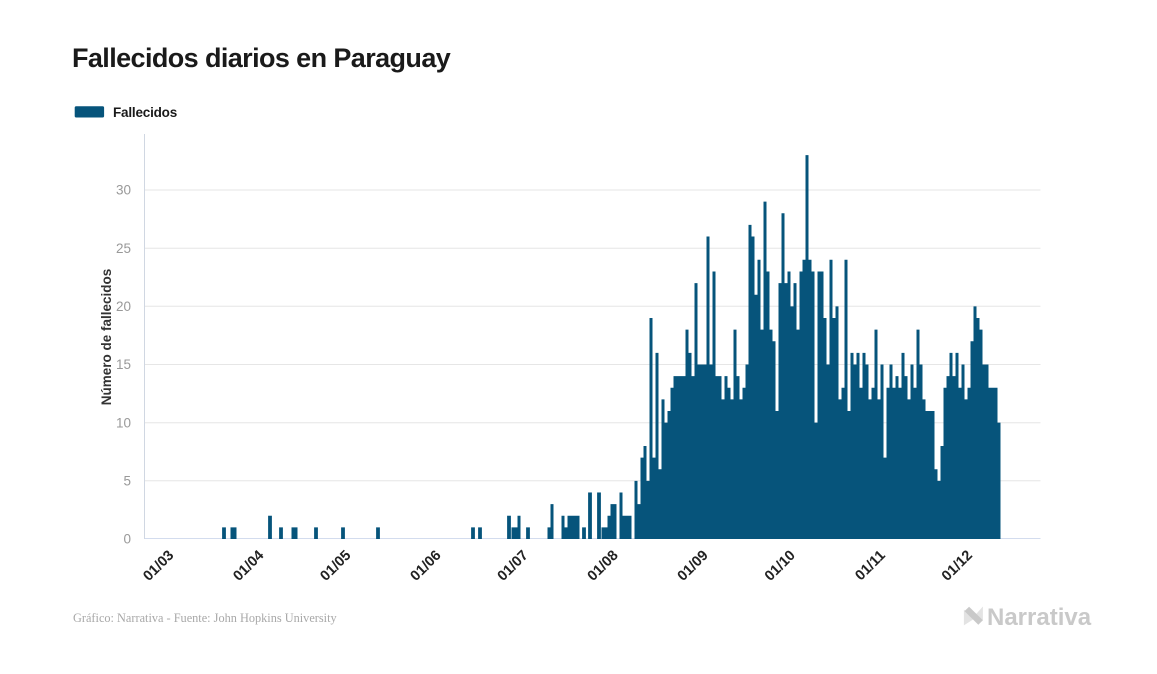 Image resolution: width=1157 pixels, height=674 pixels. Describe the element at coordinates (127, 481) in the screenshot. I see `svg-text: 5` at that location.